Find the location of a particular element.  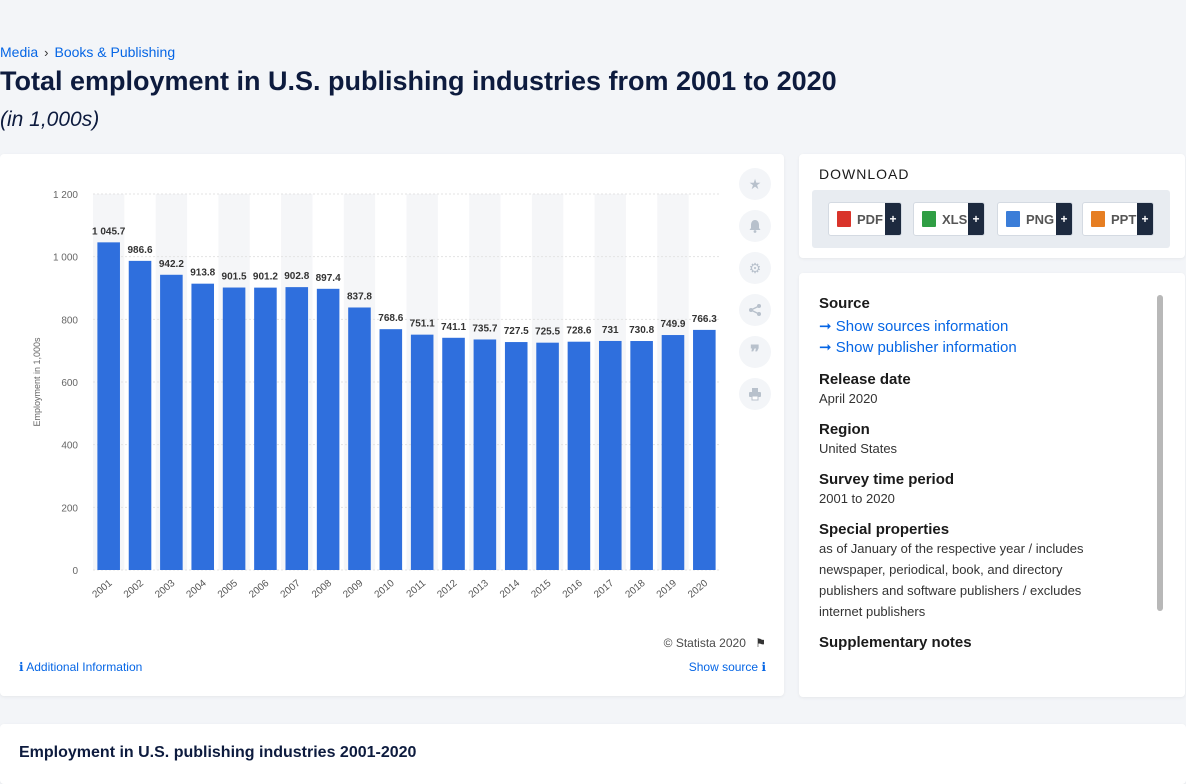

data-label: 901.5 is located at coordinates (234, 277).